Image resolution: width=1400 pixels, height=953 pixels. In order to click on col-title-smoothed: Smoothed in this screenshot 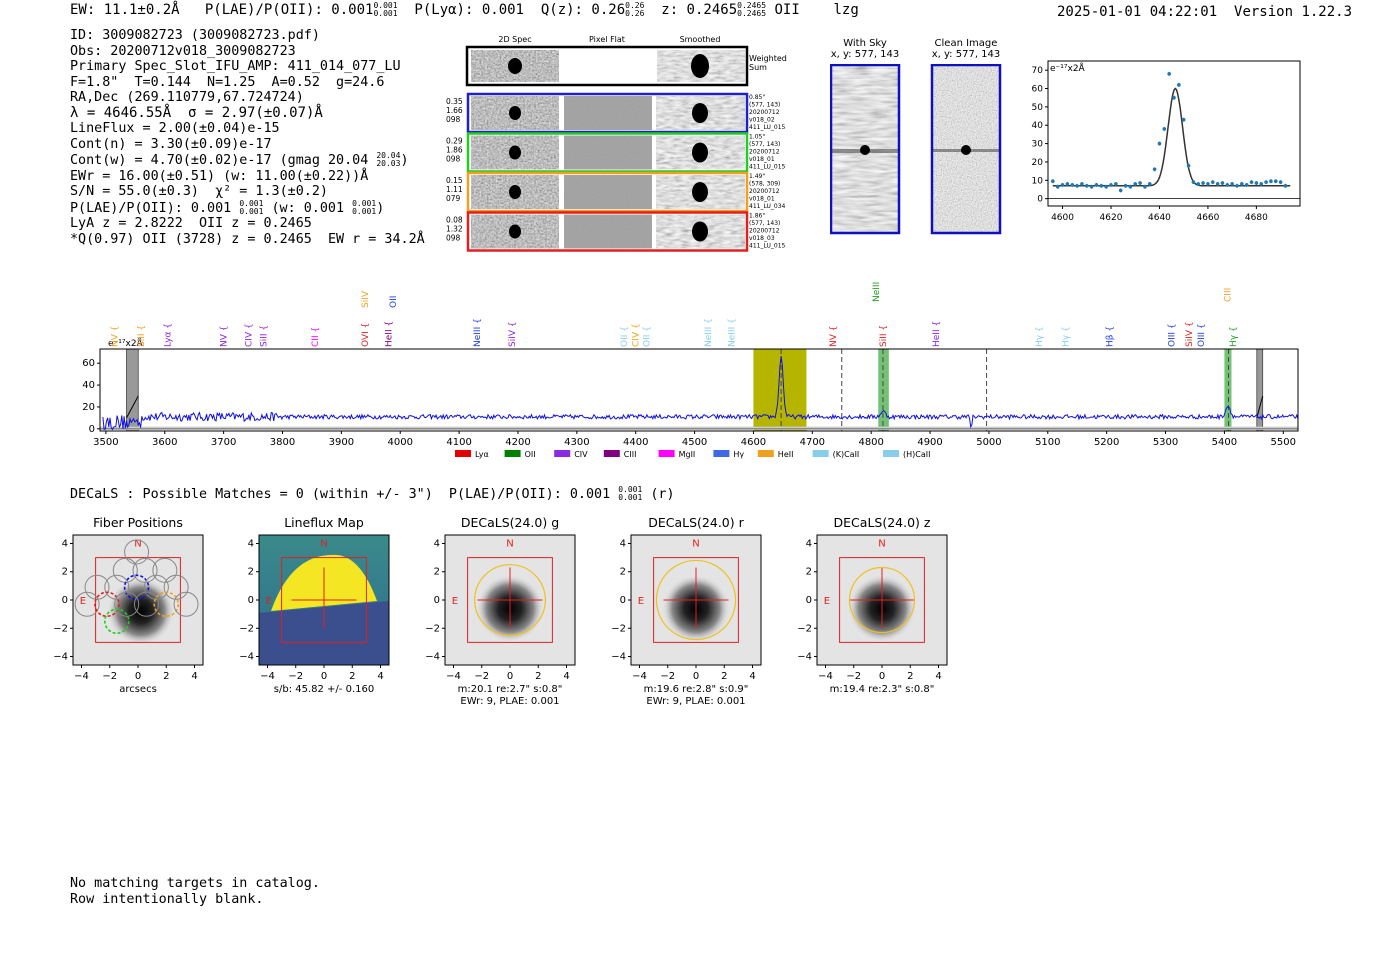, I will do `click(700, 39)`.